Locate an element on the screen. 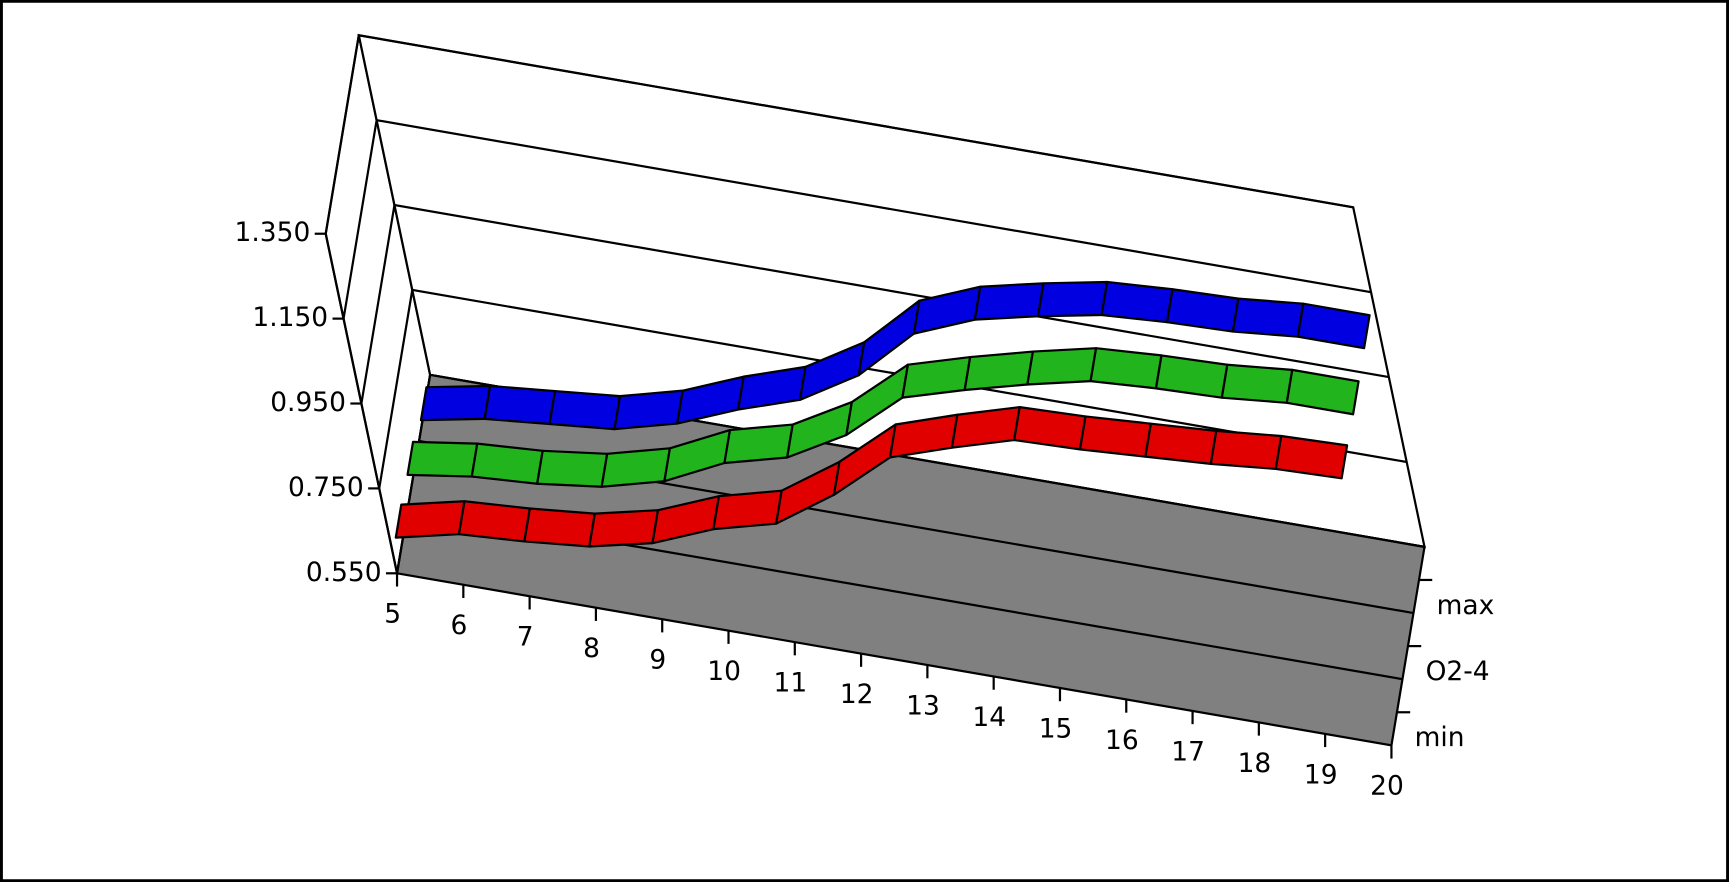 The image size is (1729, 882). y-tick-label: 0.750 is located at coordinates (326, 487).